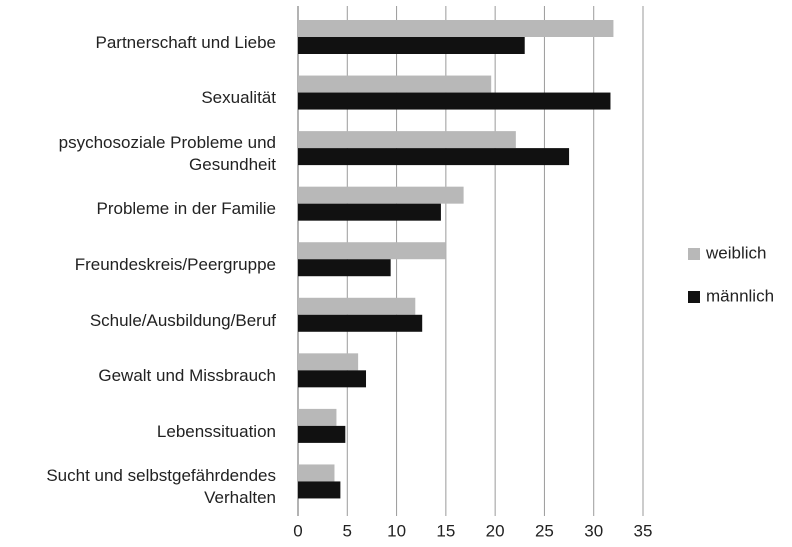 The height and width of the screenshot is (547, 792). Describe the element at coordinates (396, 530) in the screenshot. I see `x-tick-label: 10` at that location.